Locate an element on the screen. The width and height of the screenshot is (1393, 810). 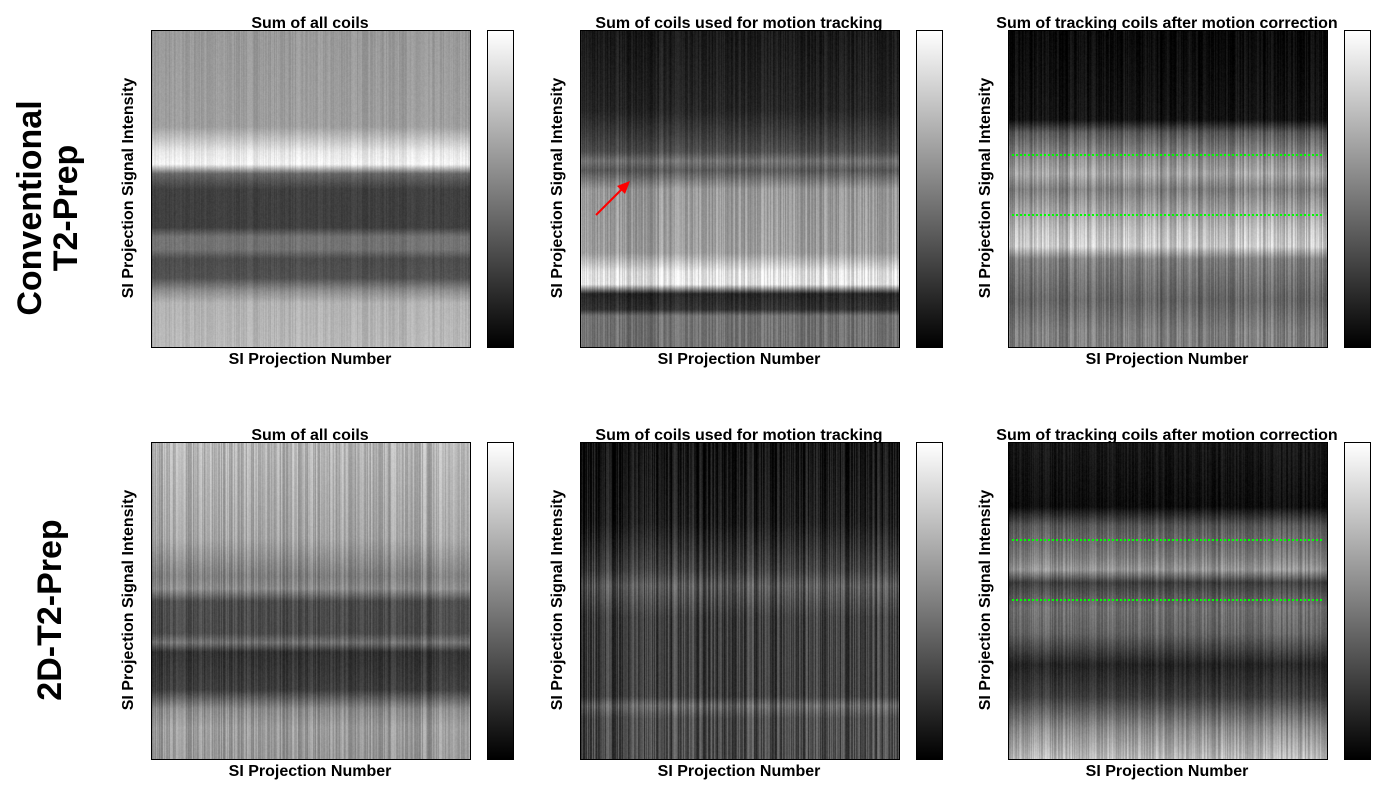
row-label-conventional-t2-prep: Conventional T2-Prep is located at coordinates (48, 208).